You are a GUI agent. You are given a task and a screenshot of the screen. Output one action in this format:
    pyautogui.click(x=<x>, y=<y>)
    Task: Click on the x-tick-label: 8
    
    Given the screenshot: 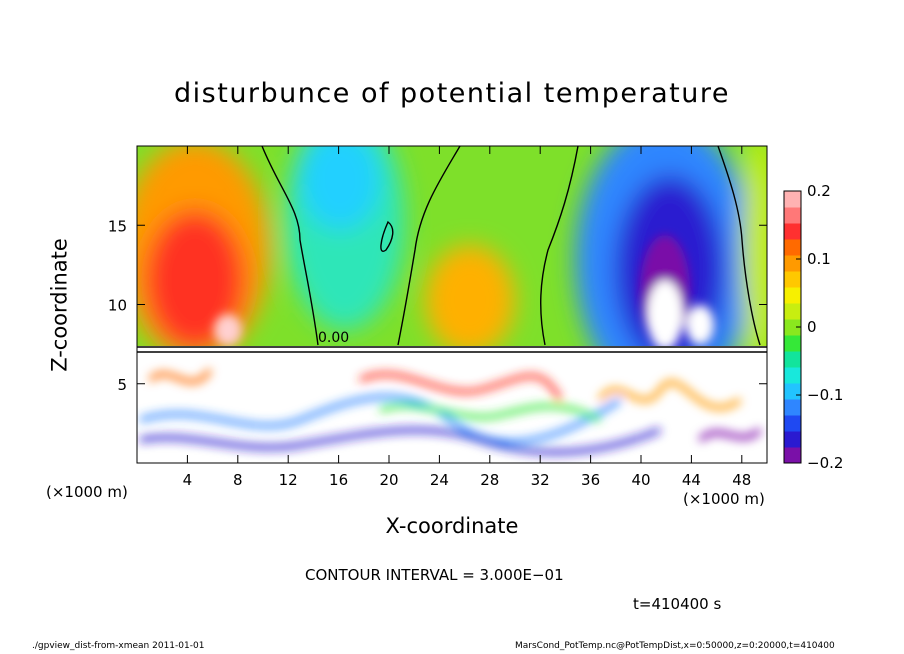 What is the action you would take?
    pyautogui.click(x=238, y=480)
    